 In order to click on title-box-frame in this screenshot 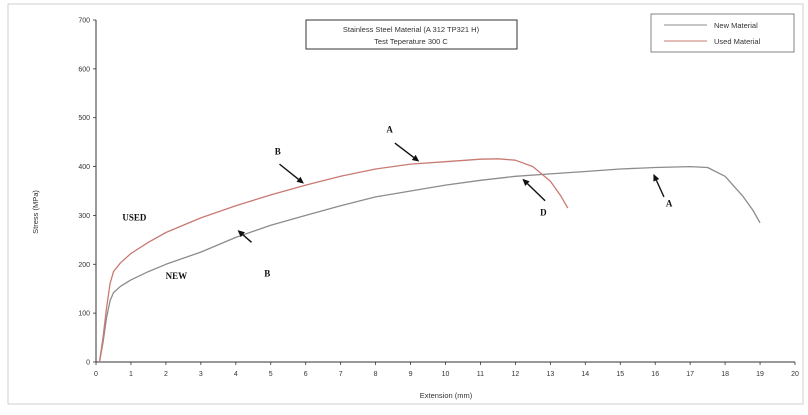, I will do `click(411, 34)`.